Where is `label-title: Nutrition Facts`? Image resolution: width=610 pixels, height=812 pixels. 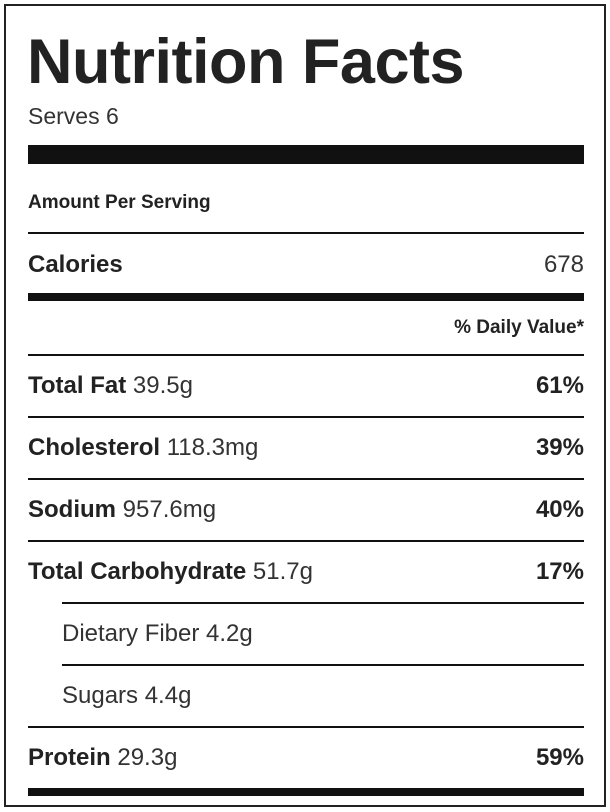
label-title: Nutrition Facts is located at coordinates (246, 62).